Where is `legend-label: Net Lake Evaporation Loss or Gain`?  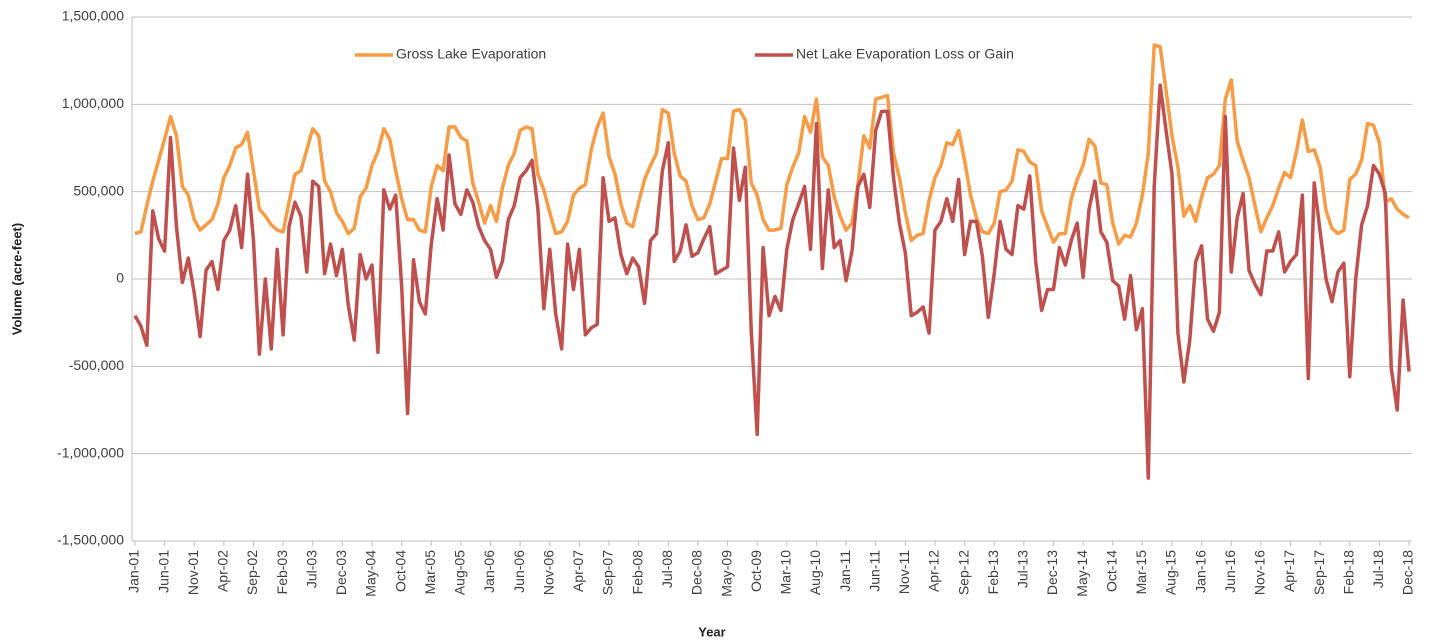
legend-label: Net Lake Evaporation Loss or Gain is located at coordinates (905, 54).